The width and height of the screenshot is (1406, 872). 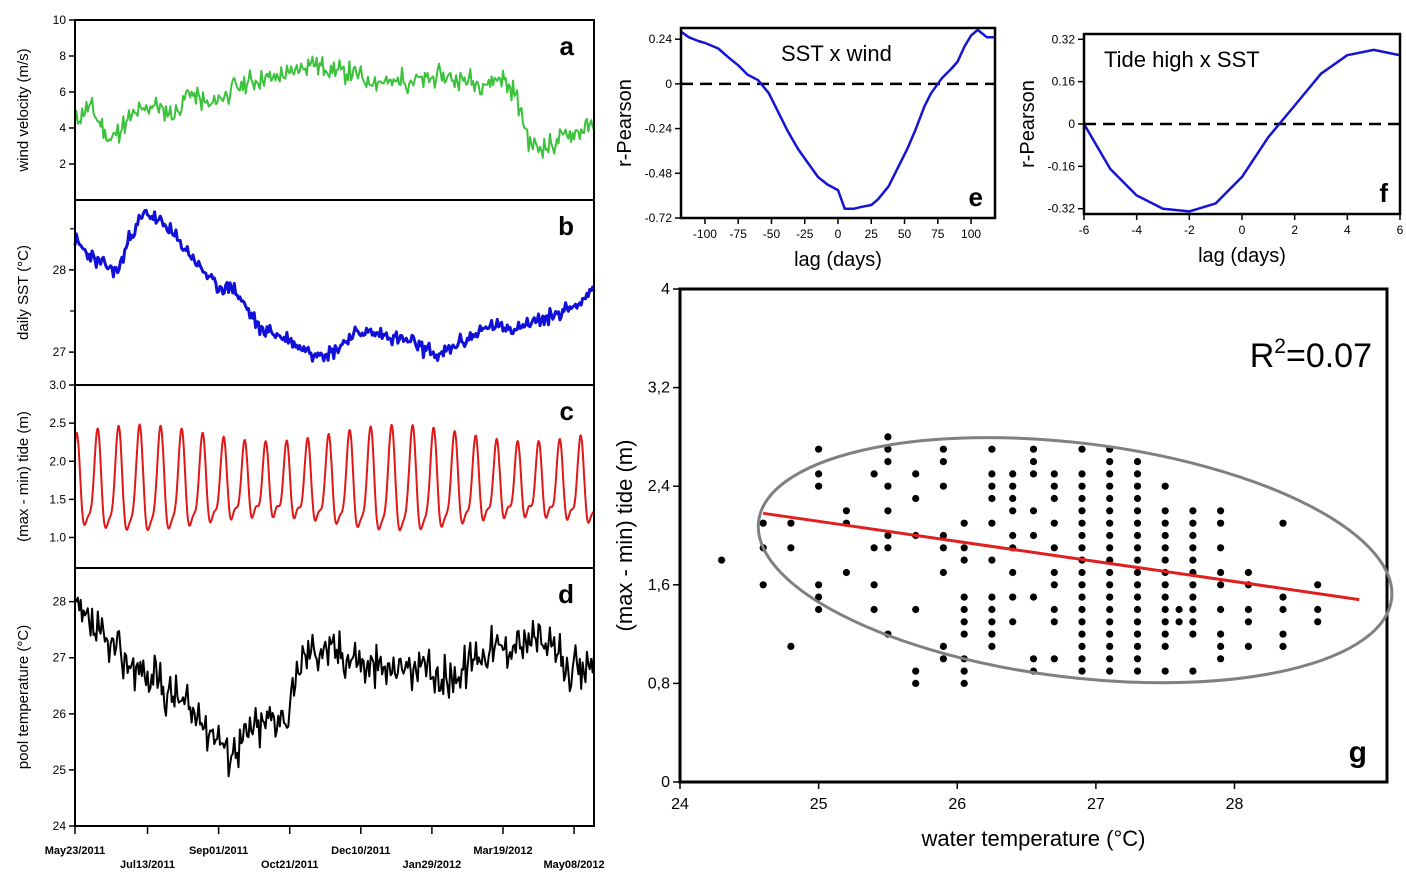 I want to click on y-axis-label: pool temperature (°C), so click(x=23, y=697).